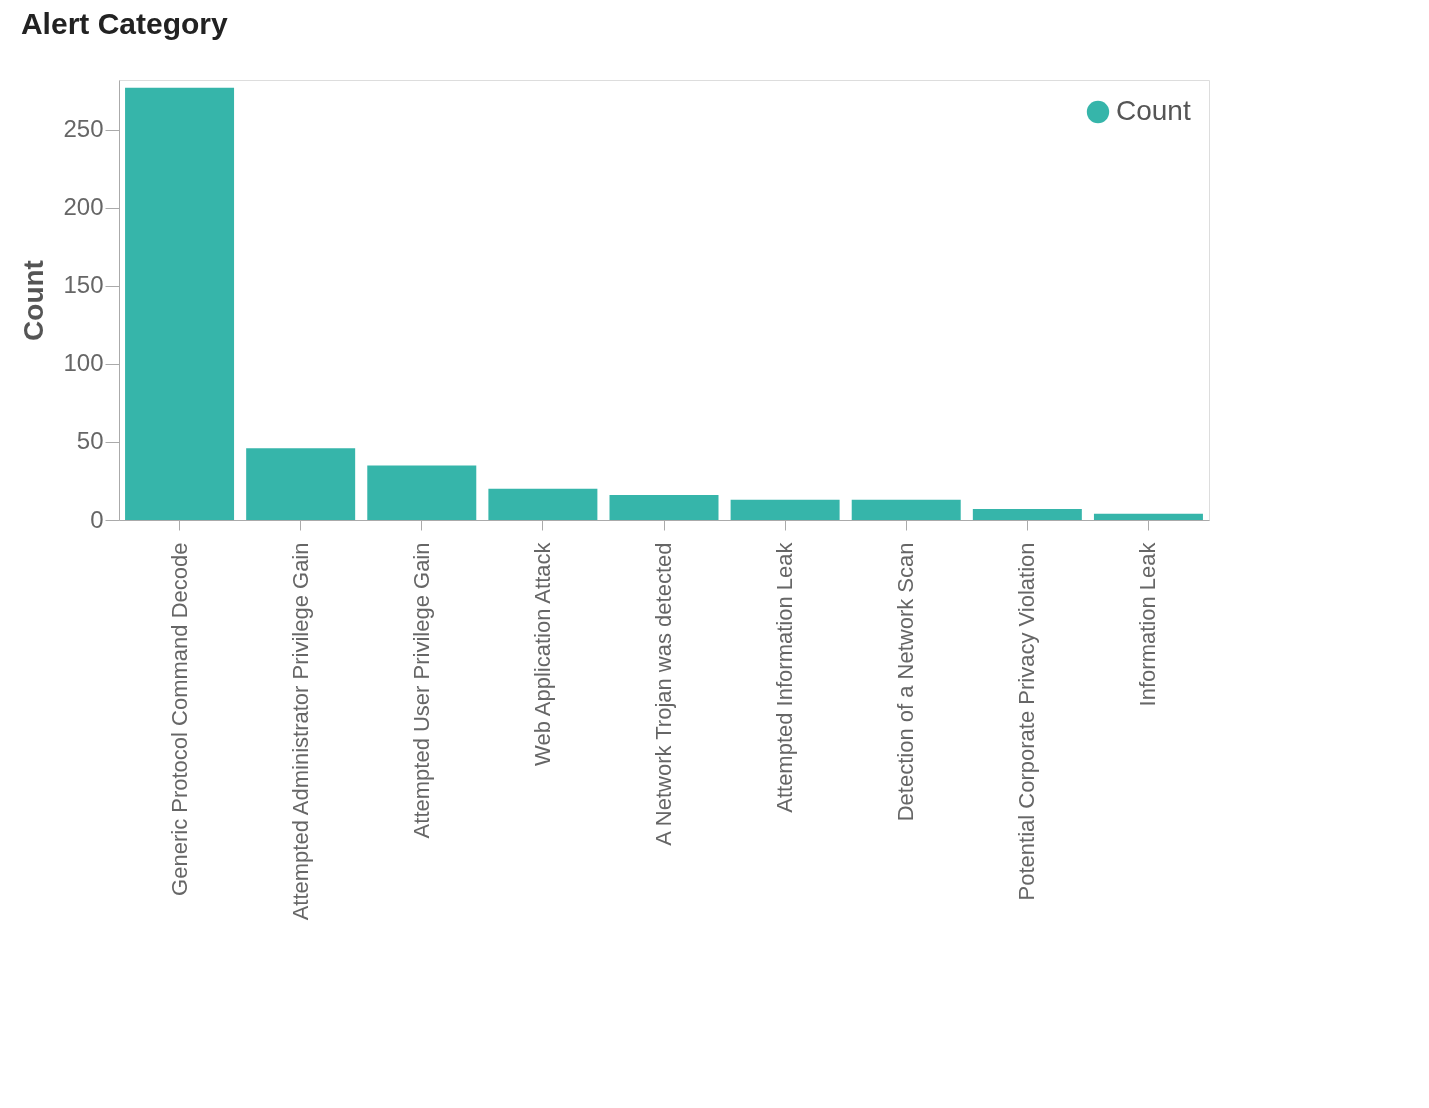 This screenshot has width=1429, height=1108. What do you see at coordinates (785, 677) in the screenshot?
I see `x-tick-label: Attempted Information Leak` at bounding box center [785, 677].